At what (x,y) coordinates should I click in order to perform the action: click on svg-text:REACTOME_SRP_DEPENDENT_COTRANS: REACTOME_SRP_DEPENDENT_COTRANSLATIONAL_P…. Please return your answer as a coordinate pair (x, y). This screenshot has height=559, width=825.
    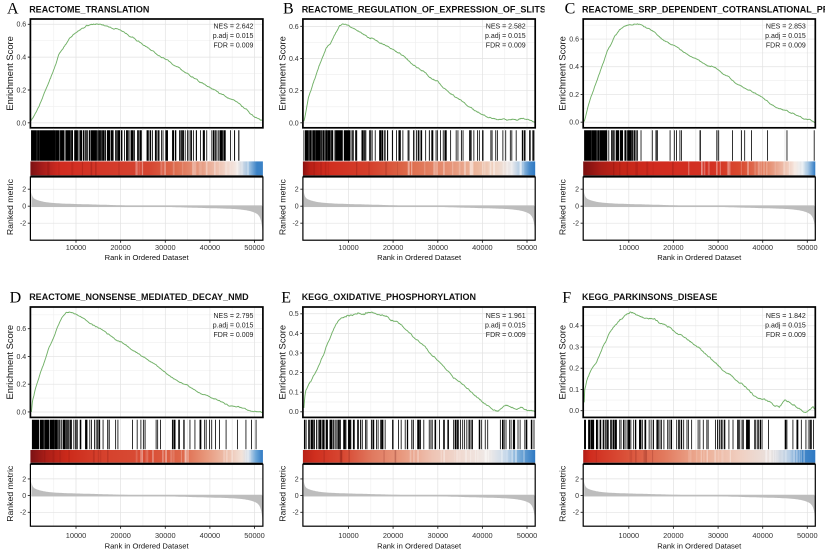
    Looking at the image, I should click on (703, 10).